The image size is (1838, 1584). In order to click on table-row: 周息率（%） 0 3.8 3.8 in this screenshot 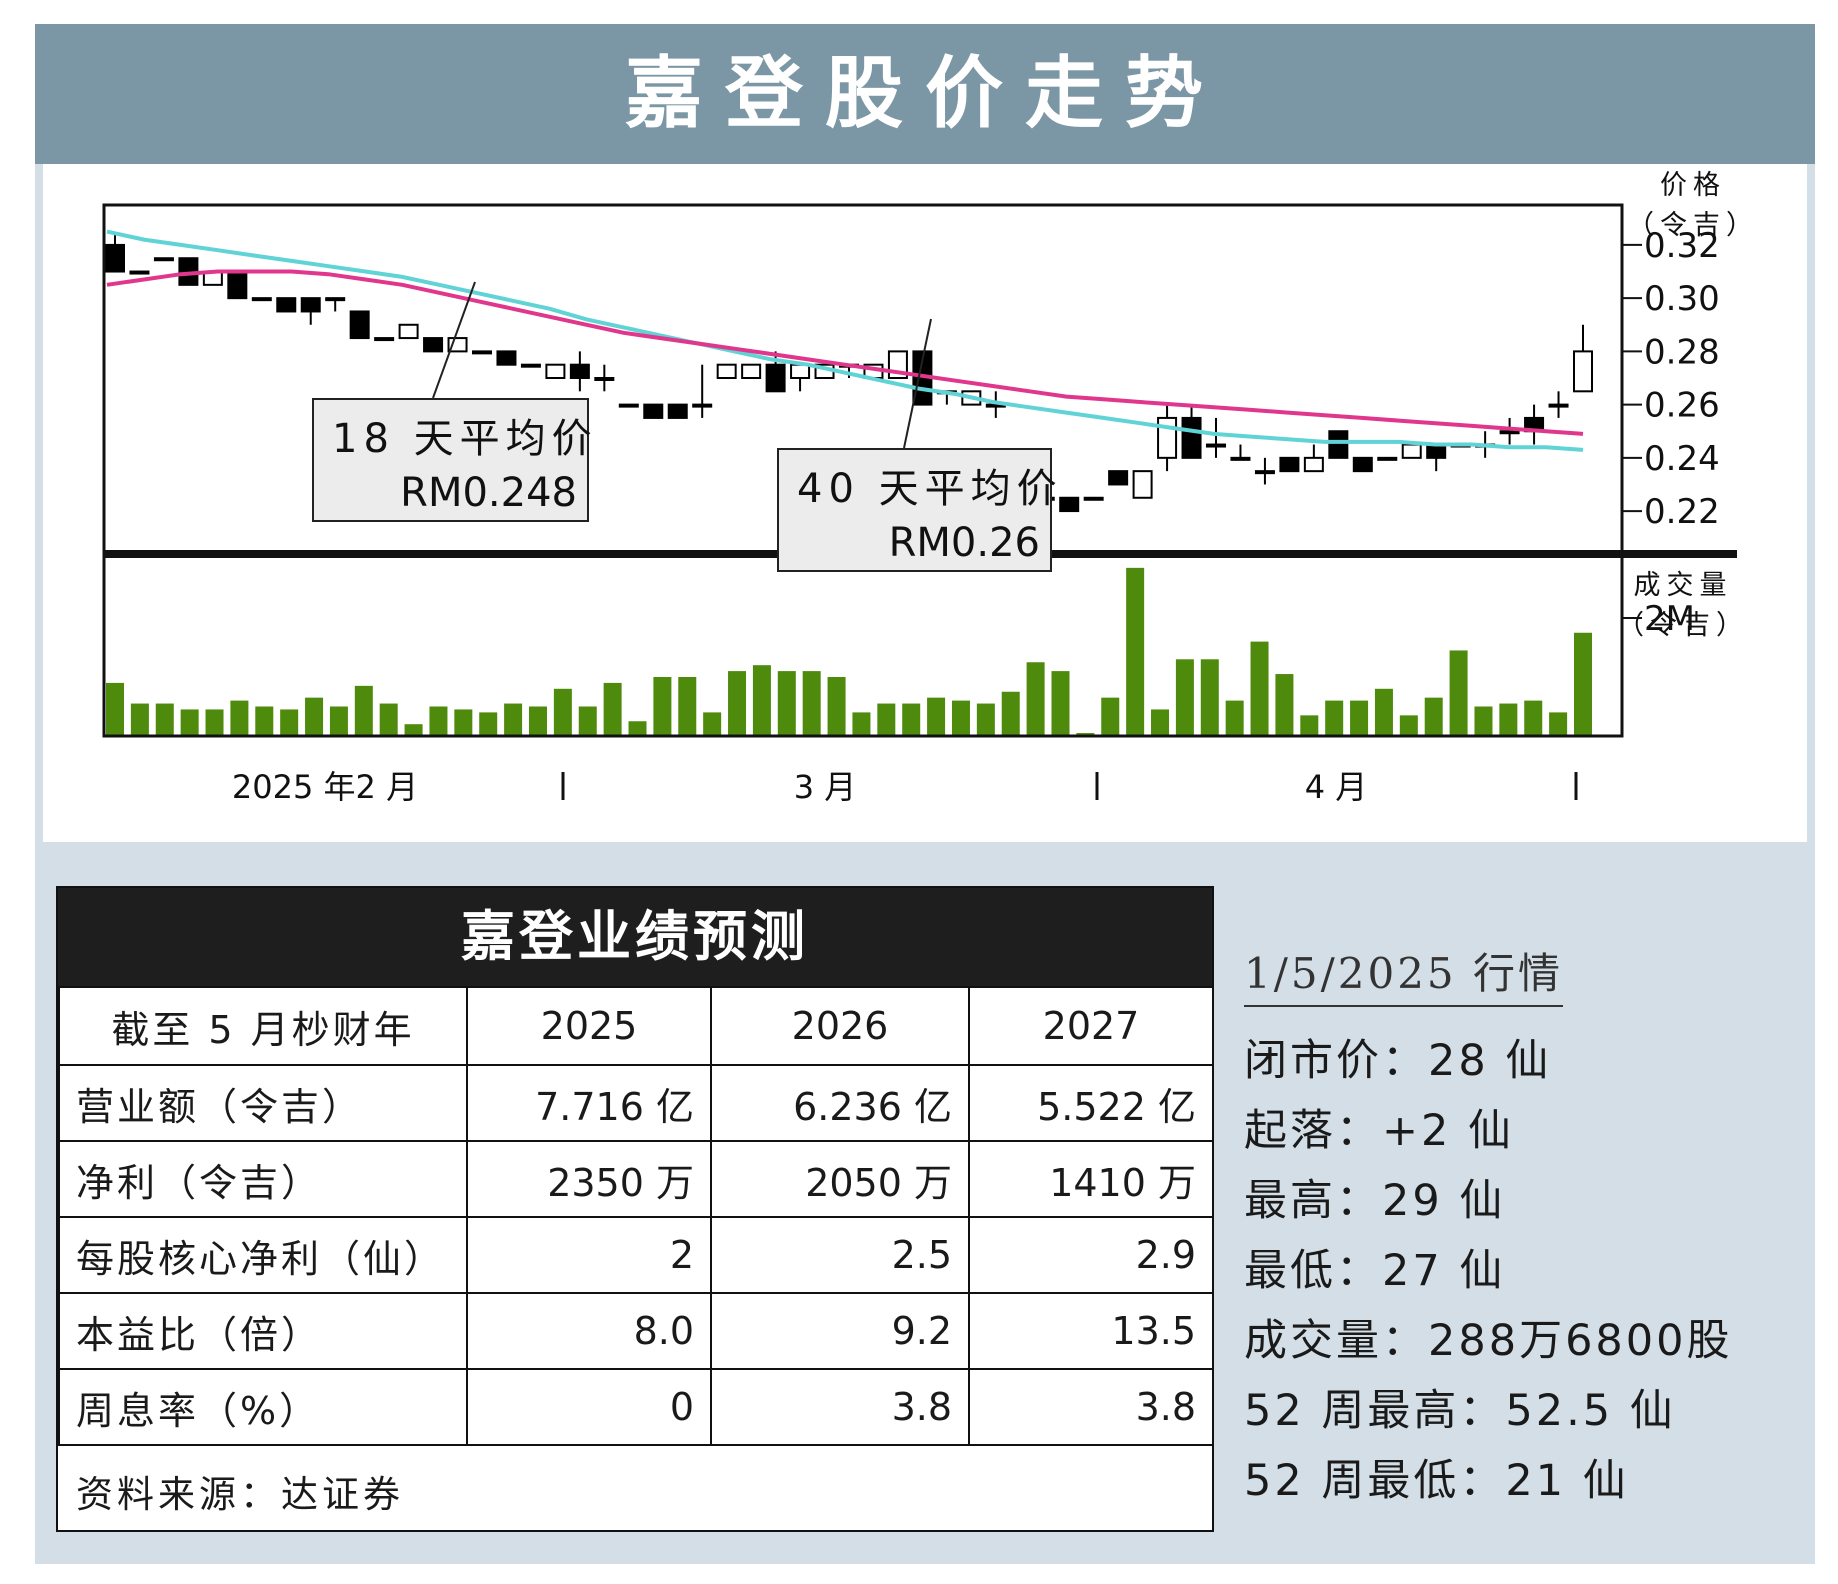, I will do `click(636, 1407)`.